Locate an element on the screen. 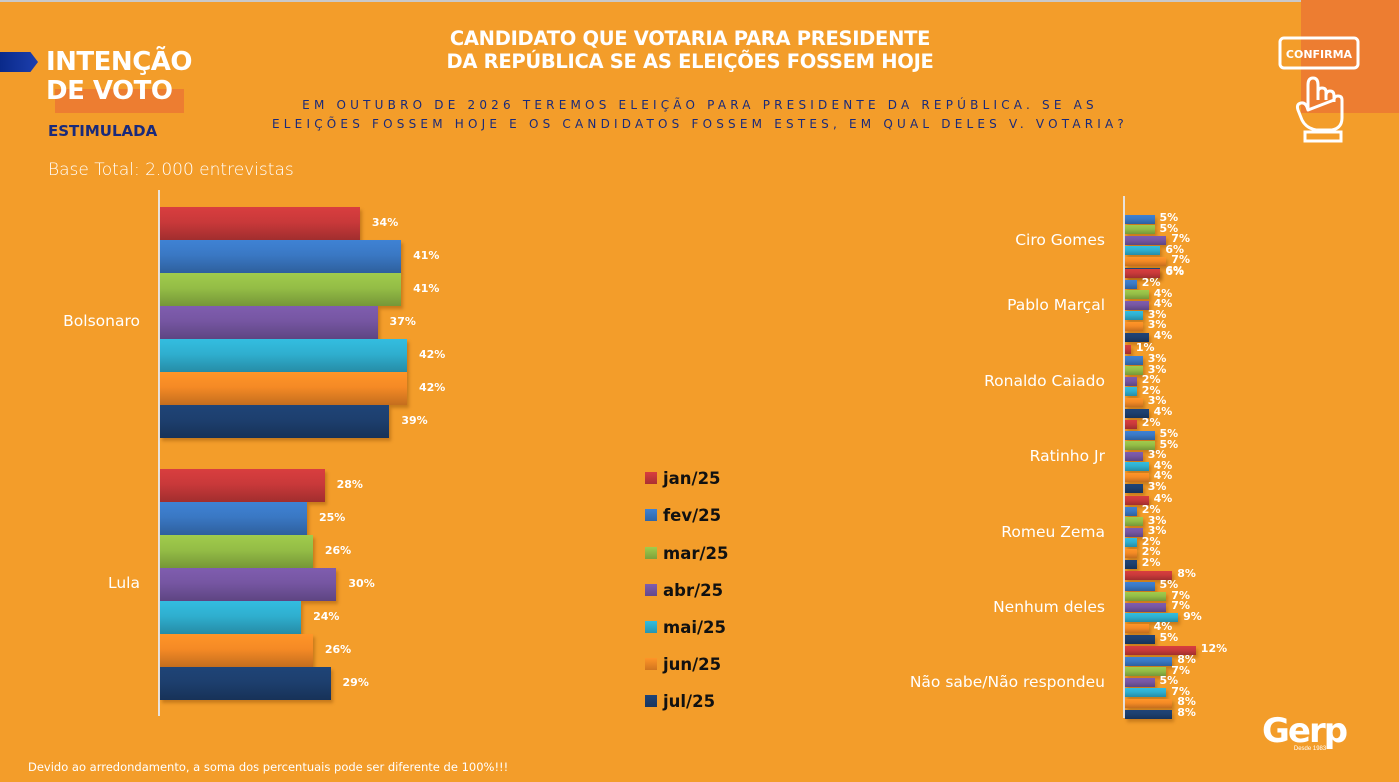  data-label-ciro-gomes-mai-25: 6% is located at coordinates (1175, 249).